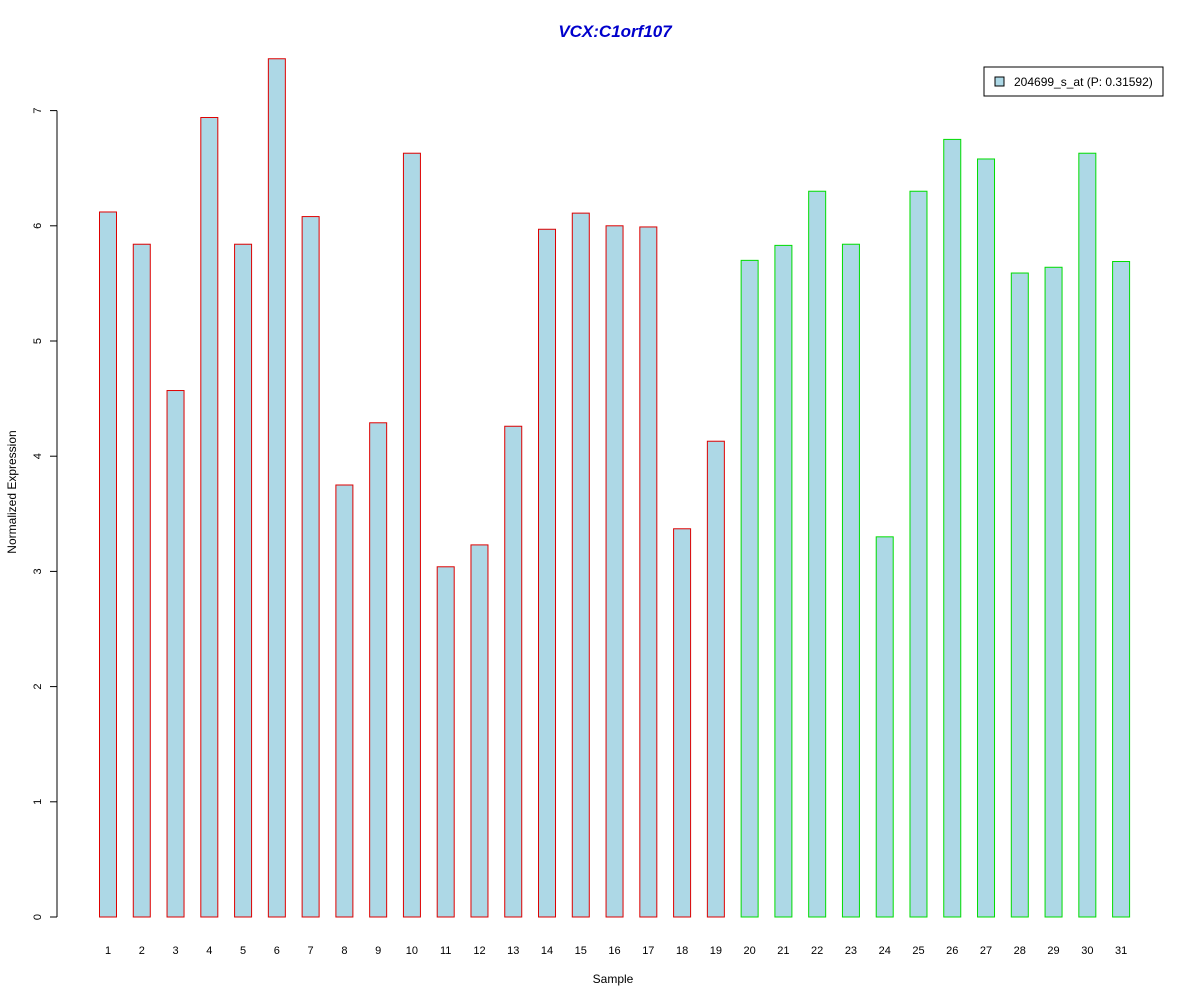 The image size is (1200, 1000). Describe the element at coordinates (108, 951) in the screenshot. I see `x-tick-label: 1` at that location.